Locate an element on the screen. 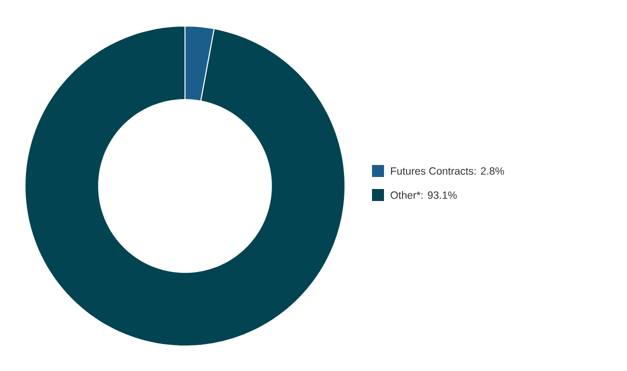 This screenshot has height=371, width=627. legend-label: Futures Contracts: 2.8% is located at coordinates (447, 171).